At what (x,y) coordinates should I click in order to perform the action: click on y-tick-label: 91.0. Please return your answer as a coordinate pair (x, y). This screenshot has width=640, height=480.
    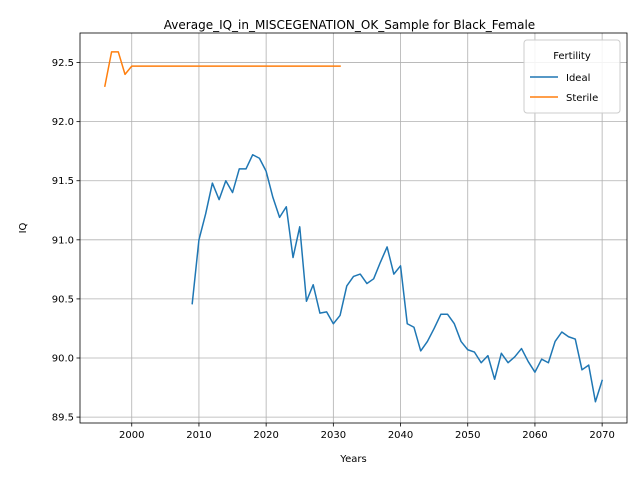
    Looking at the image, I should click on (63, 240).